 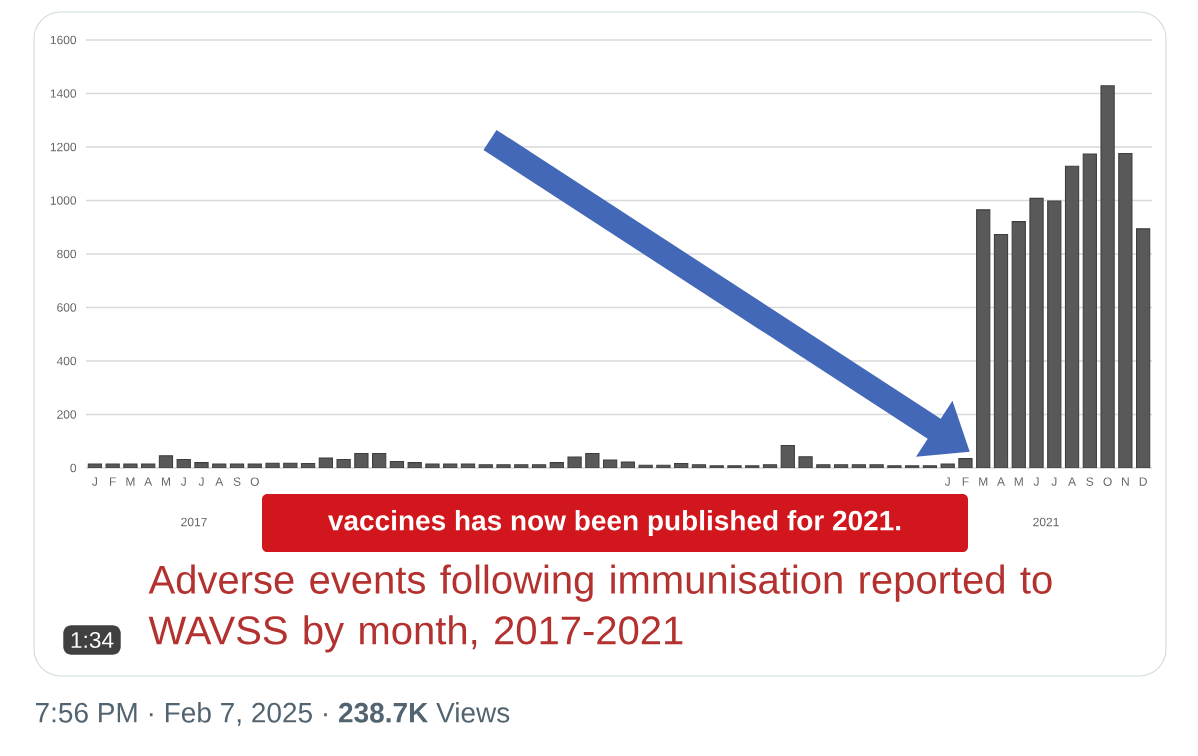 I want to click on text: 1:34, so click(x=92, y=640).